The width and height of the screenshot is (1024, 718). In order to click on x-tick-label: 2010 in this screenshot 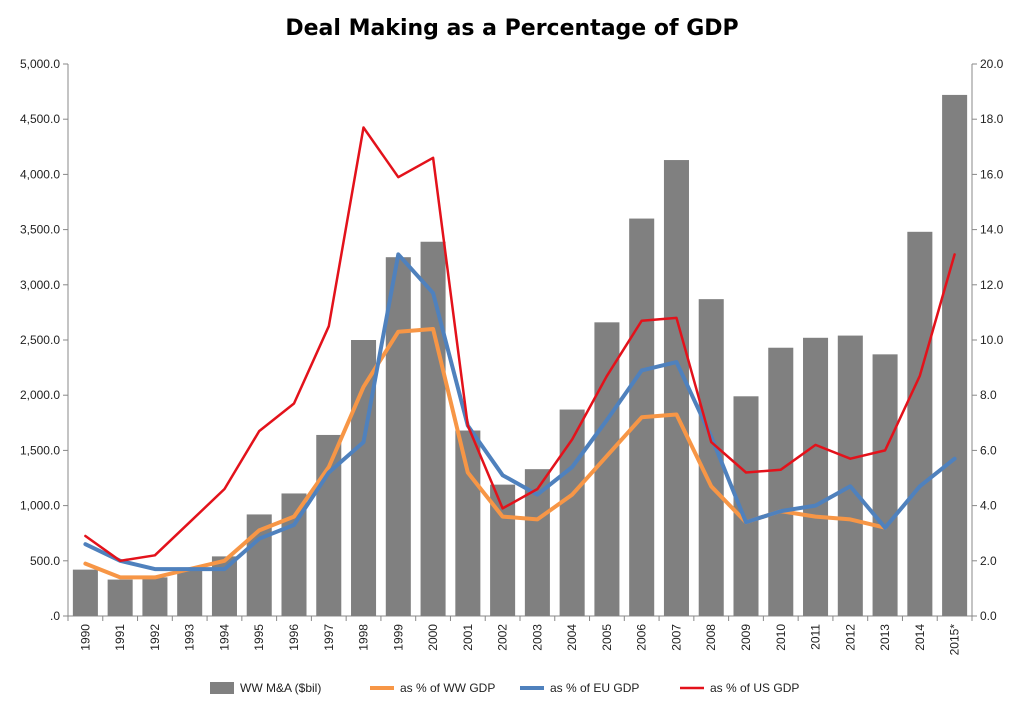, I will do `click(781, 637)`.